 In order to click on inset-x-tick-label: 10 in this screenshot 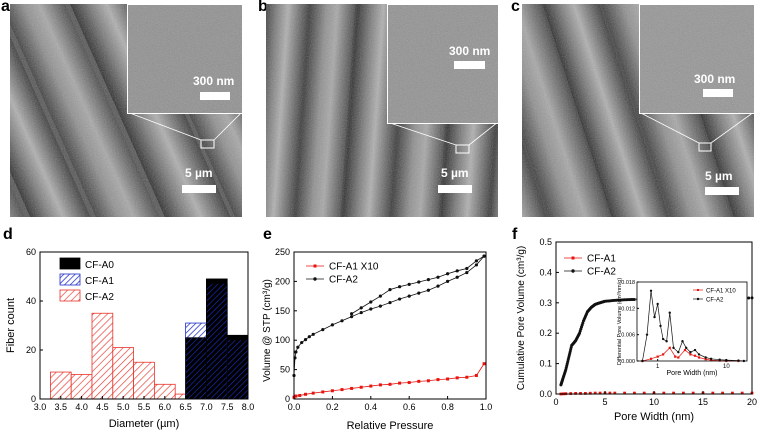, I will do `click(726, 367)`.